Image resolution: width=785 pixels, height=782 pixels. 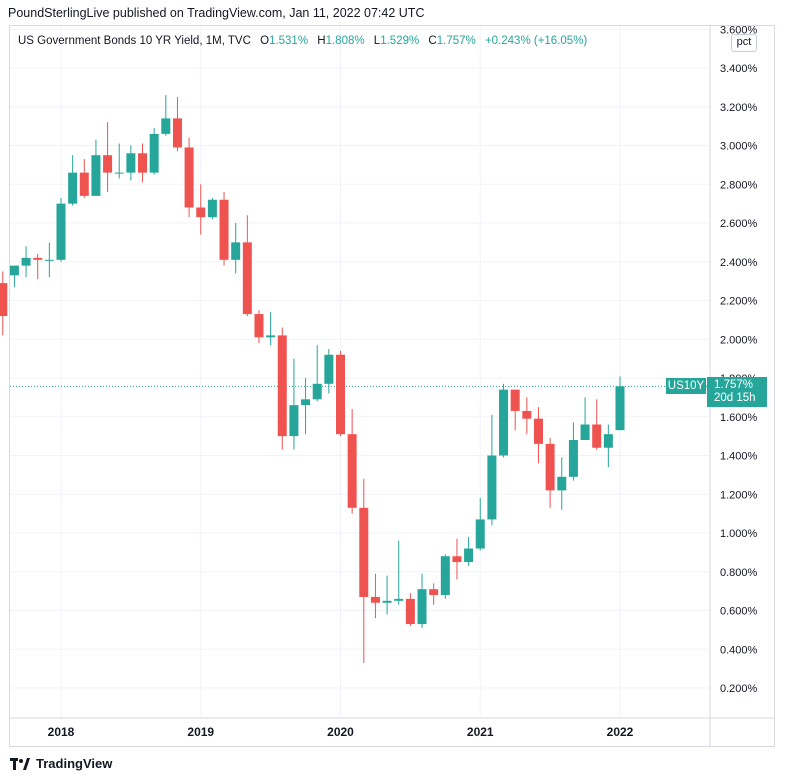 I want to click on legend-change: +0.243% (+16.05%), so click(x=536, y=41).